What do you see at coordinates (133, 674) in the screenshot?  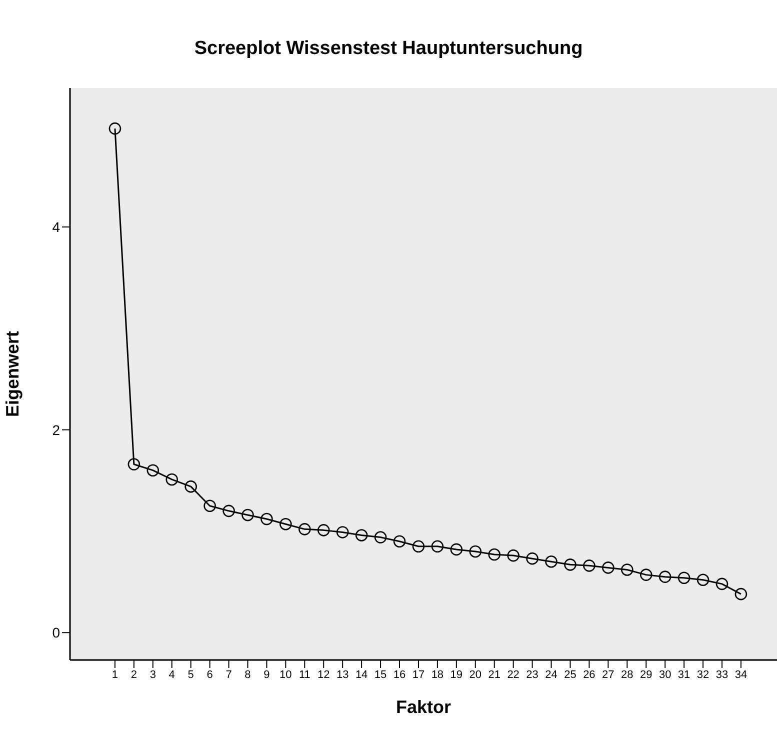 I see `x-tick-label: 2` at bounding box center [133, 674].